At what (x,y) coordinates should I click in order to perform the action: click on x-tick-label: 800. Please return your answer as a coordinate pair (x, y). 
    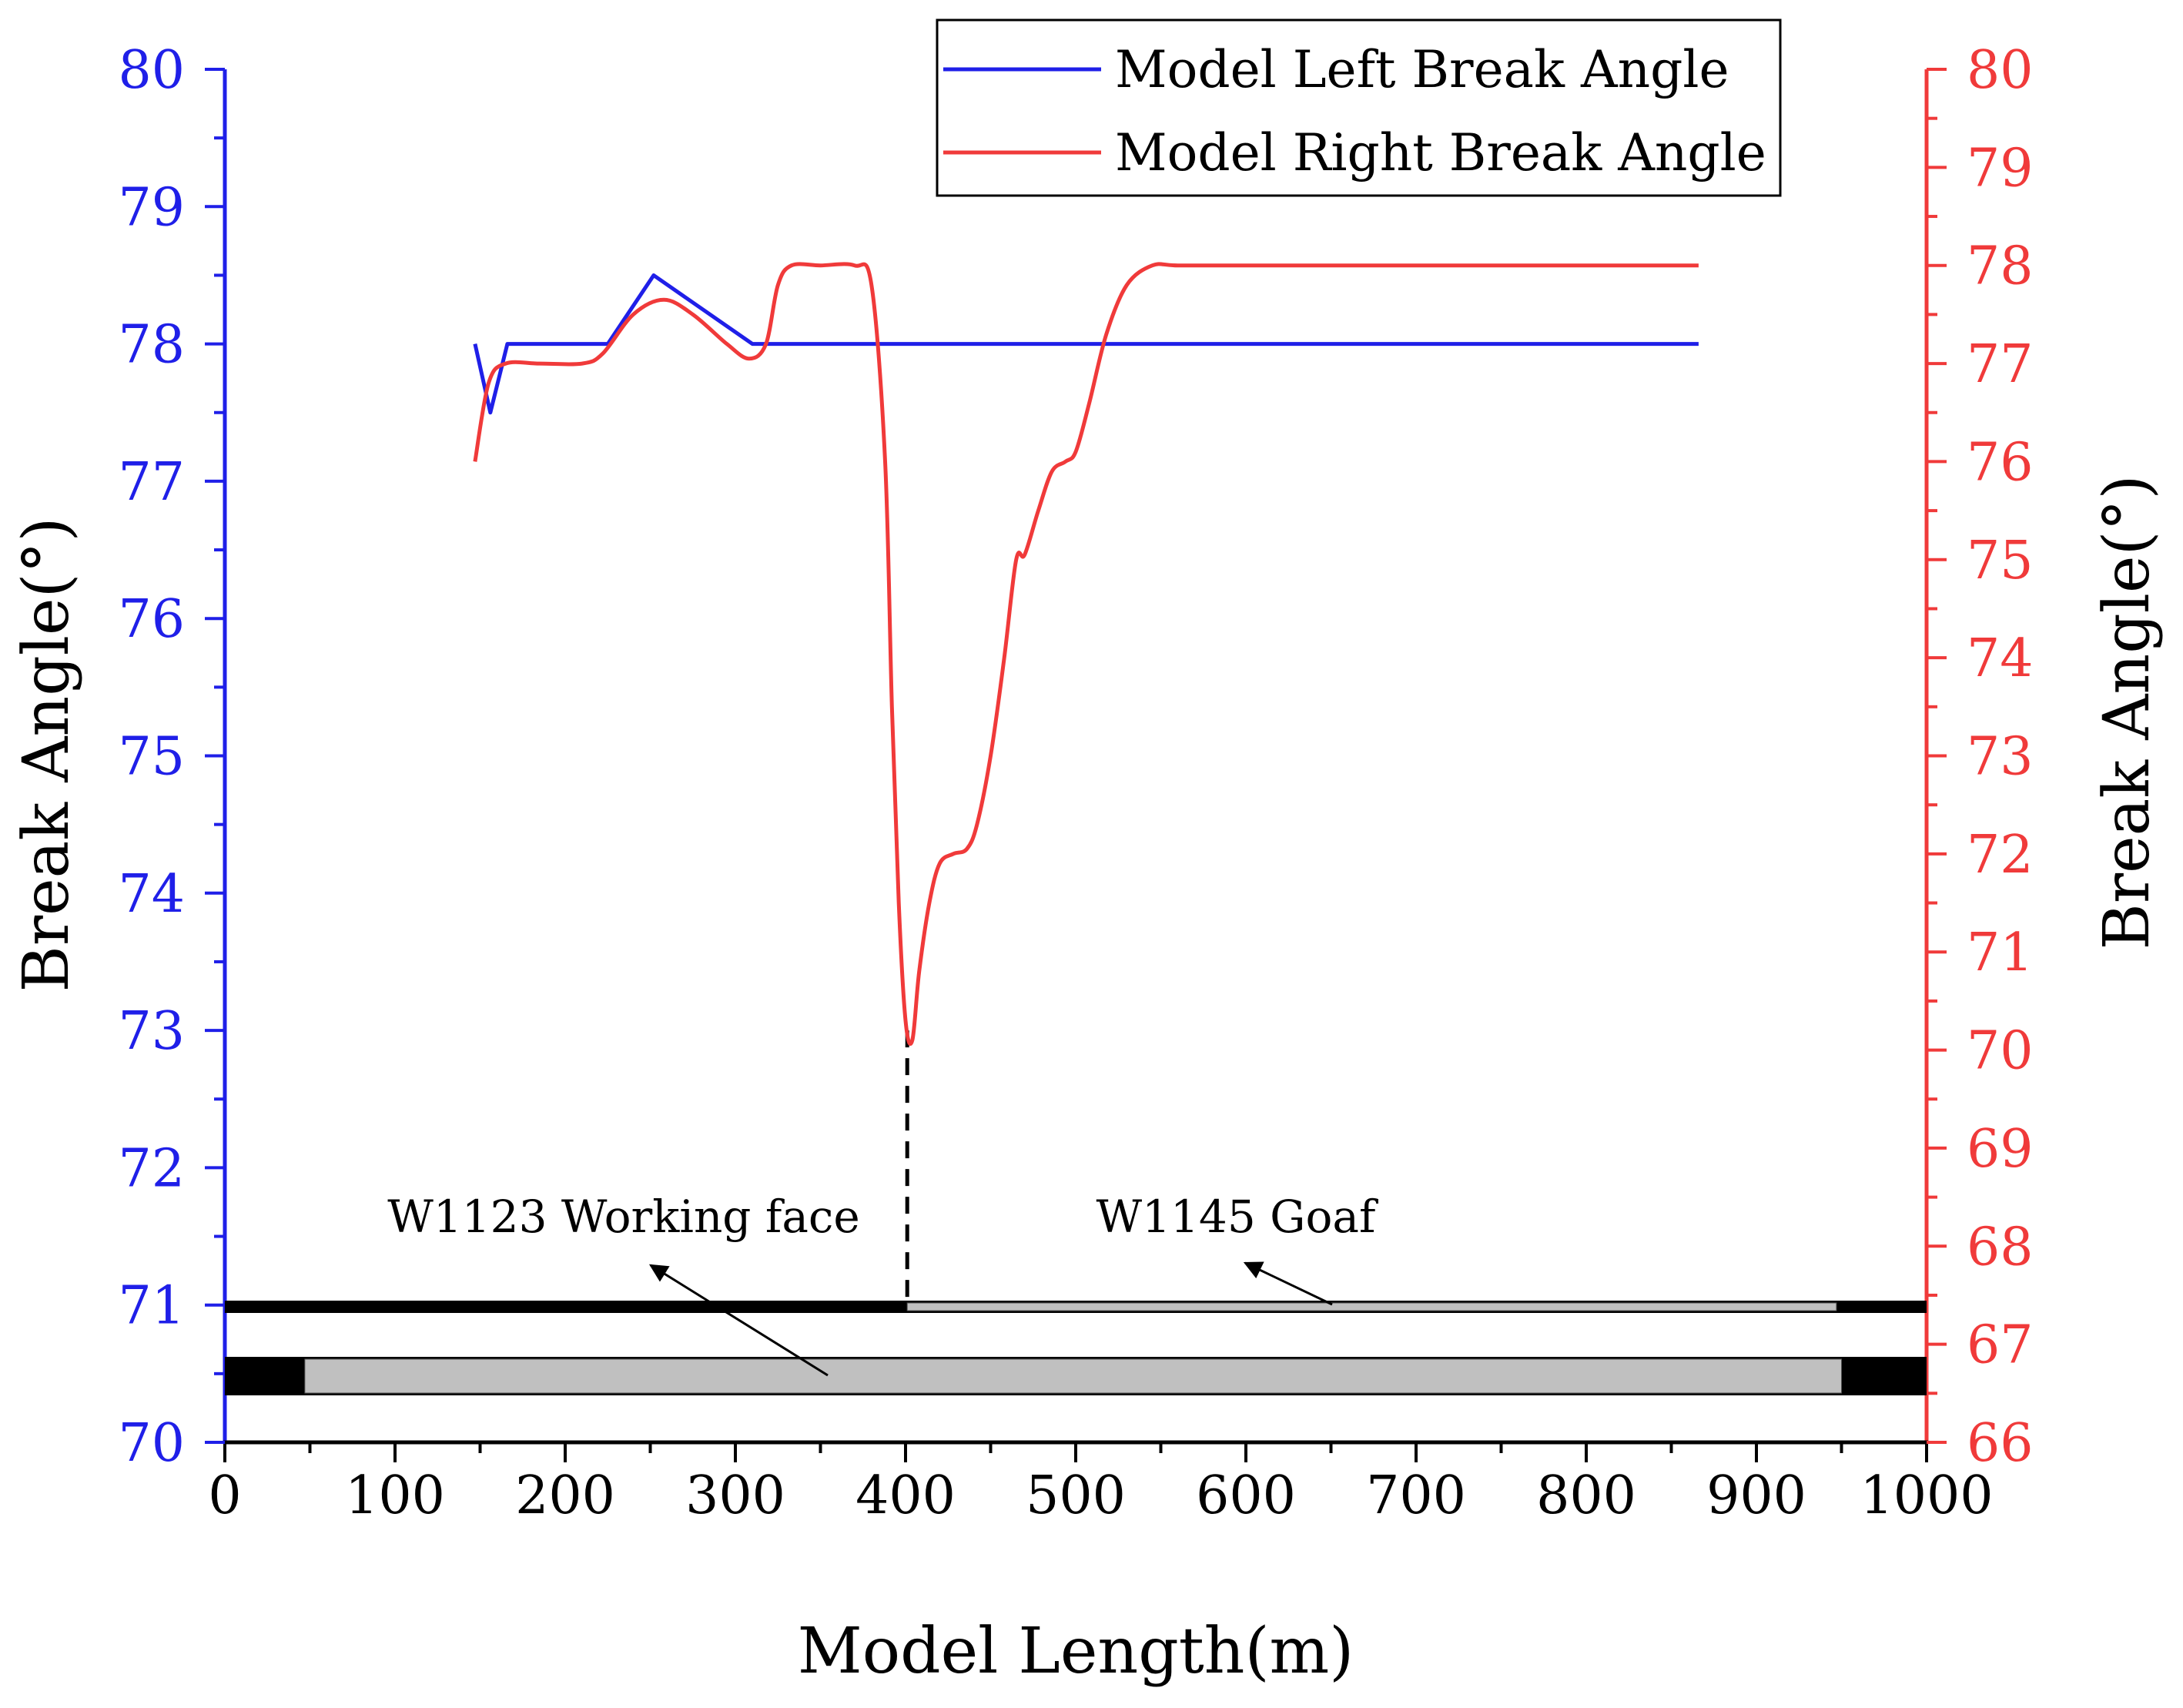
    Looking at the image, I should click on (1586, 1495).